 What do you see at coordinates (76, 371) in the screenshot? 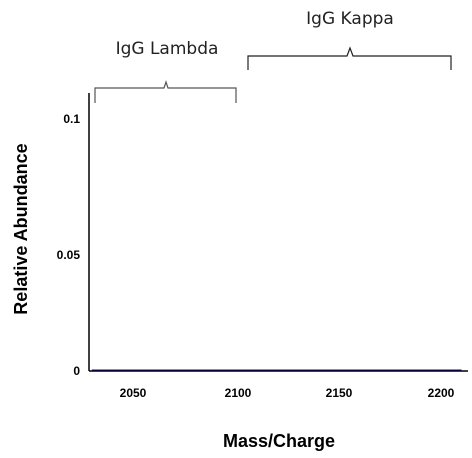
I see `y-tick-label: 0` at bounding box center [76, 371].